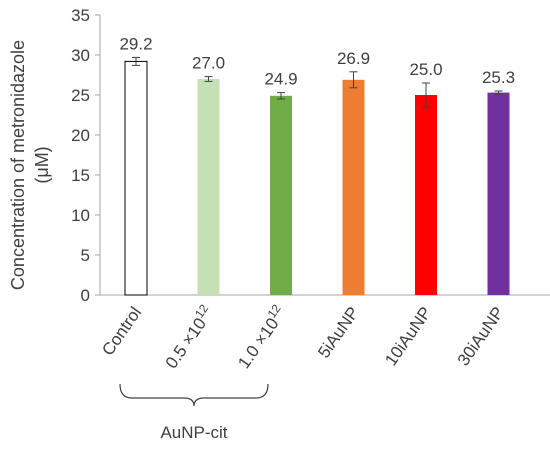 This screenshot has width=550, height=449. Describe the element at coordinates (317, 82) in the screenshot. I see `error-bars` at that location.